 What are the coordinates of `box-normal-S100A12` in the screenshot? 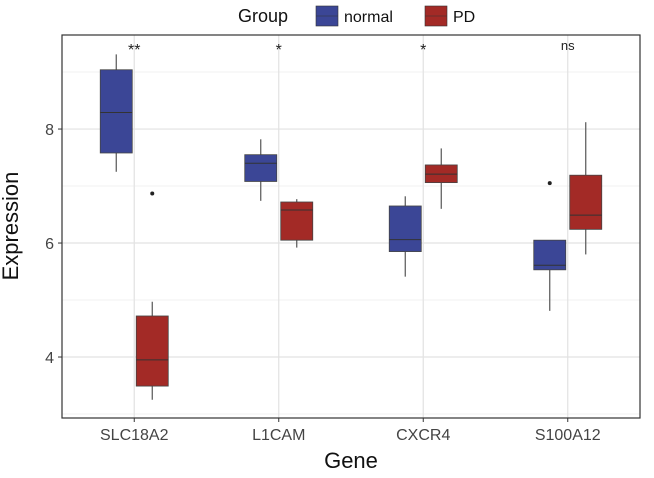 It's located at (550, 246).